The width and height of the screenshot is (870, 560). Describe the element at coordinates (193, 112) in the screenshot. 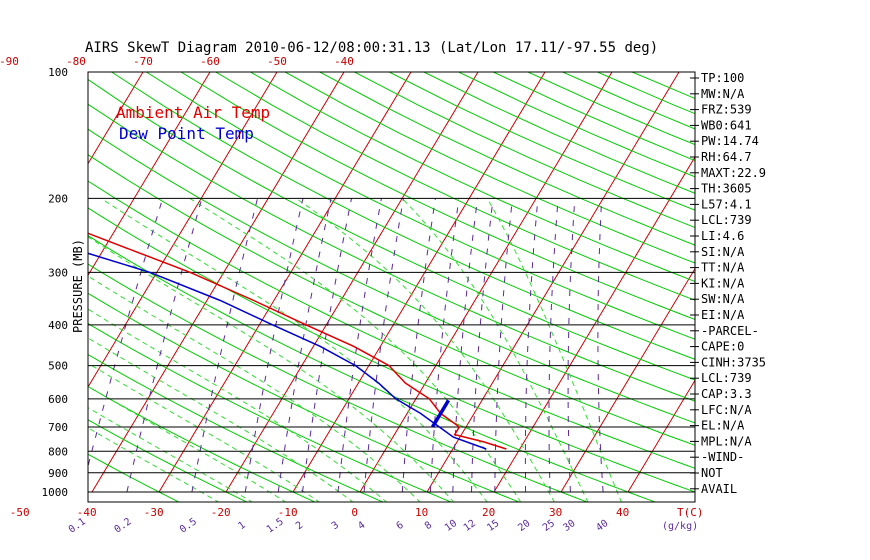

I see `legend-ambient-temp: Ambient Air Temp` at that location.